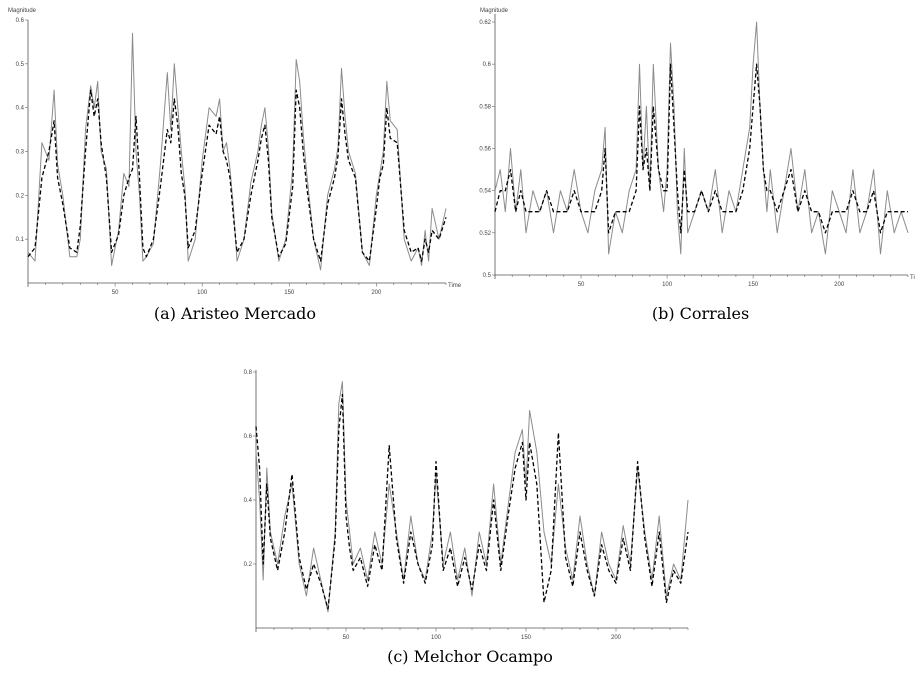  What do you see at coordinates (487, 65) in the screenshot?
I see `chart-b-y-tick-label: 0.6` at bounding box center [487, 65].